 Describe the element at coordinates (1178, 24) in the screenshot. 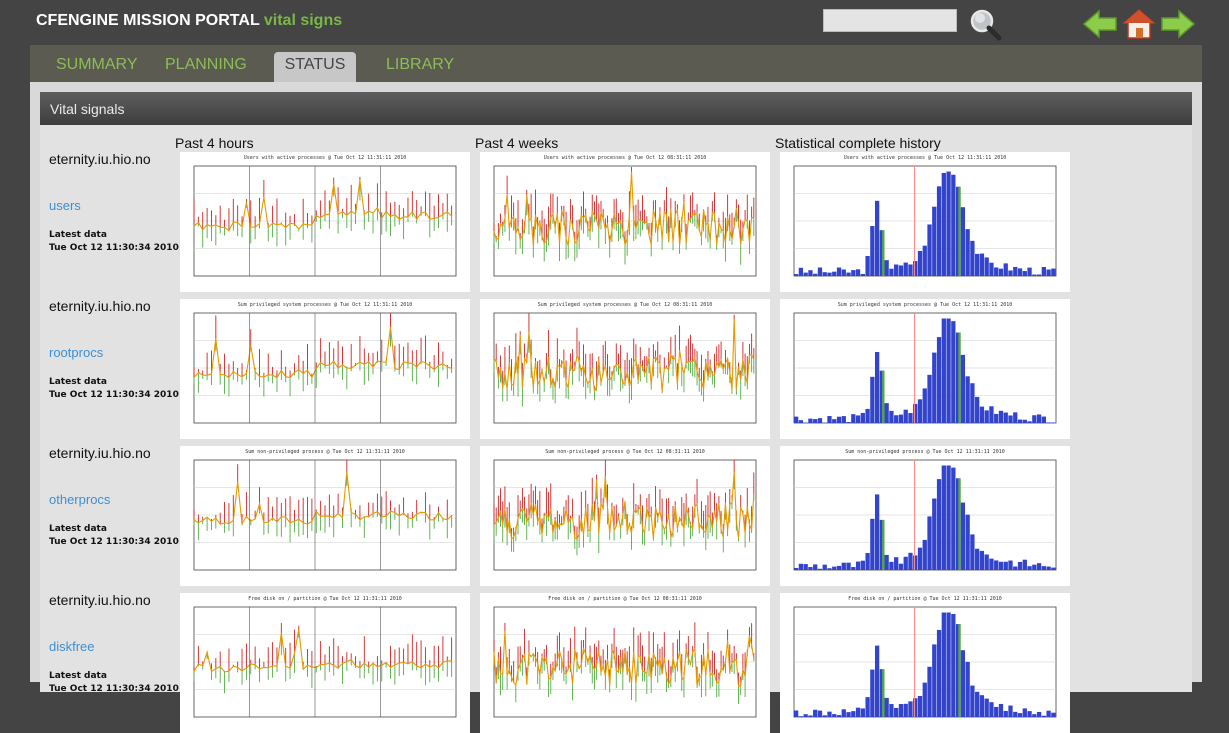

I see `forward-arrow-icon` at that location.